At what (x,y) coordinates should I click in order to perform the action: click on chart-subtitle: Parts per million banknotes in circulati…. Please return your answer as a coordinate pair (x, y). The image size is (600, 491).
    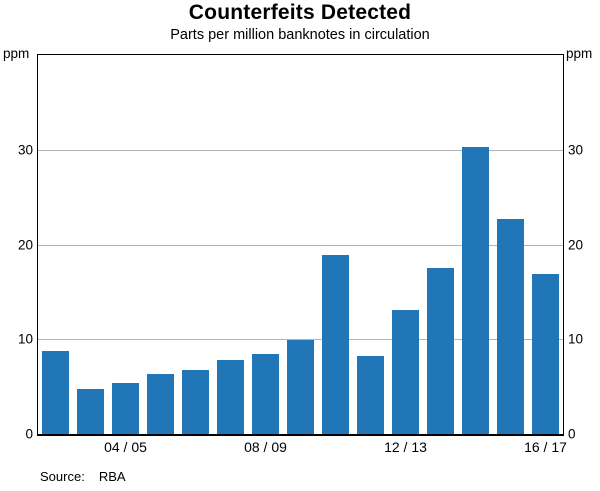
    Looking at the image, I should click on (300, 35).